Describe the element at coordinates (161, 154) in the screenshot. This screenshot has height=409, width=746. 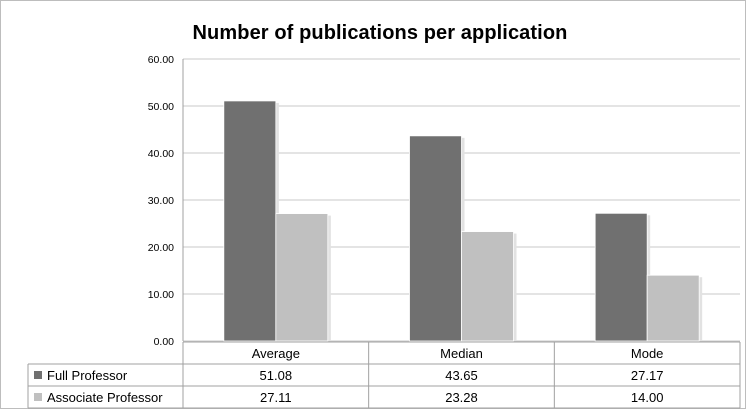
I see `y-tick-label: 40.00` at that location.